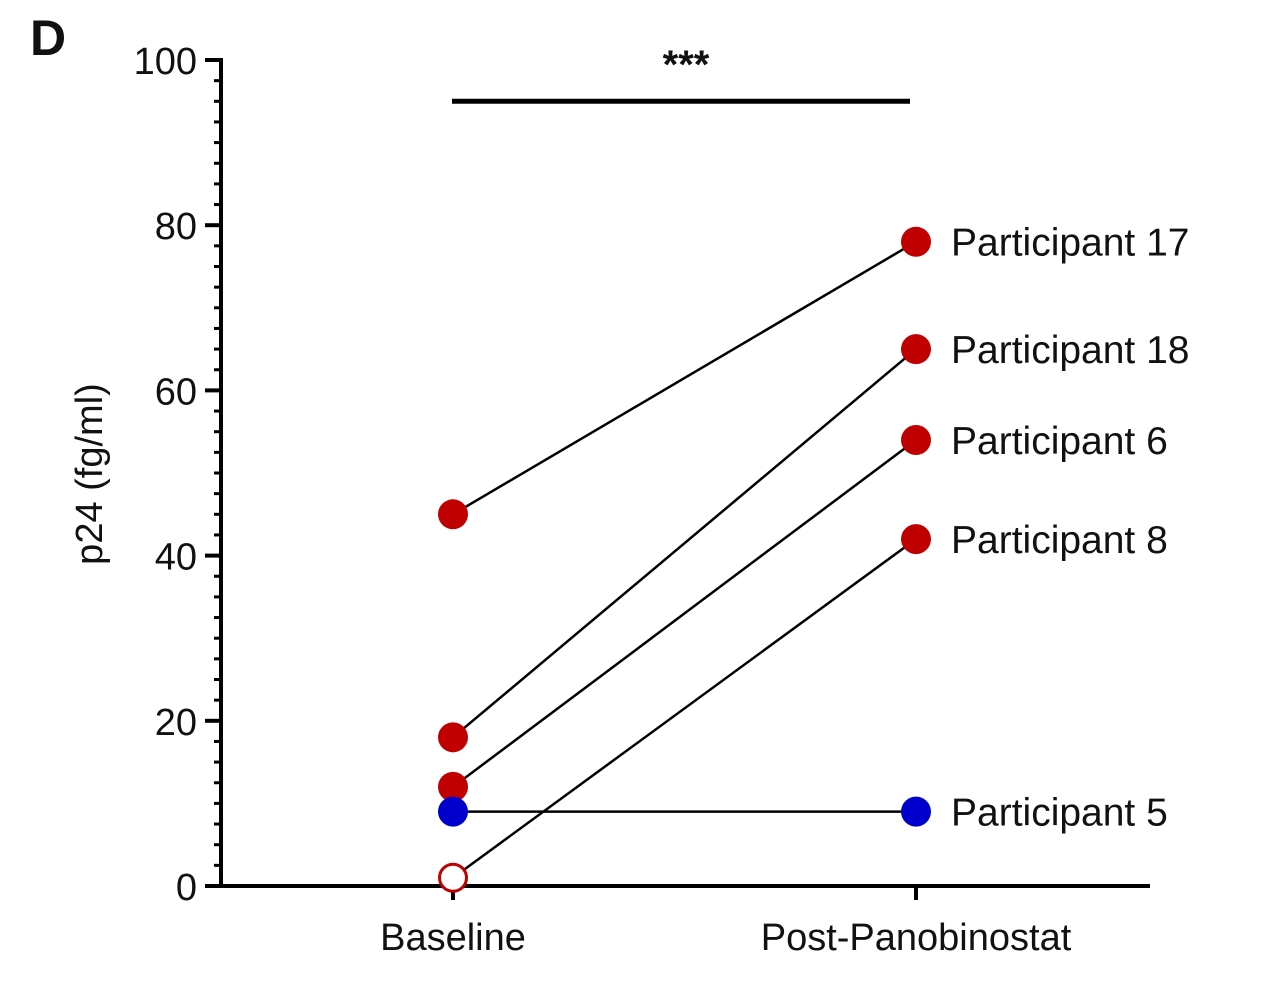  What do you see at coordinates (176, 227) in the screenshot?
I see `y-tick-label: 80` at bounding box center [176, 227].